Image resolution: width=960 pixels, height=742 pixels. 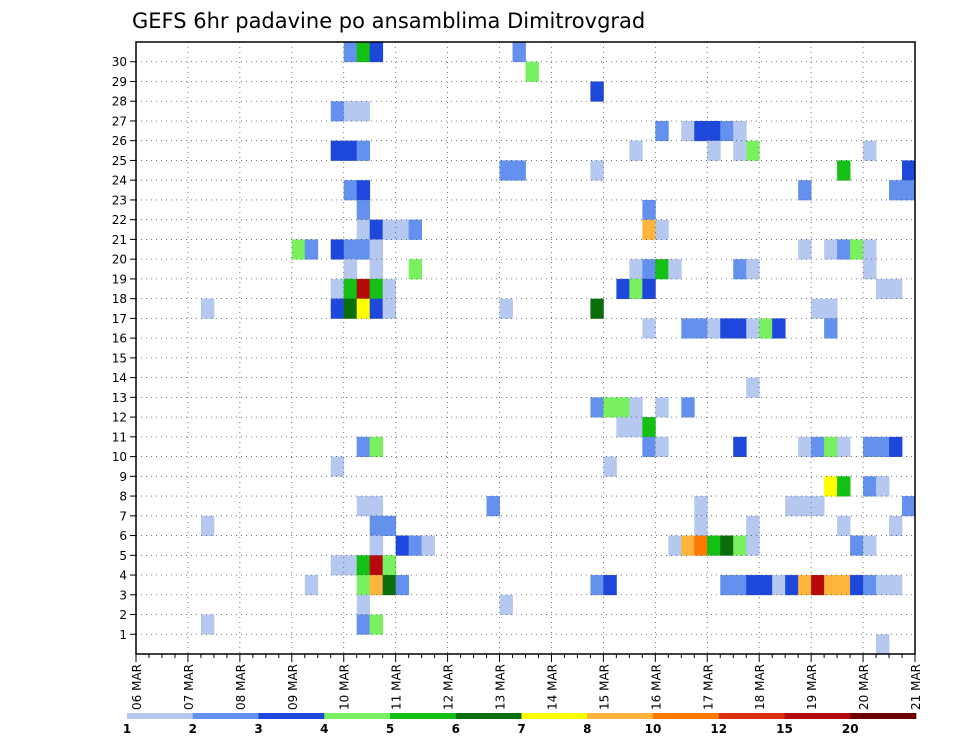 What do you see at coordinates (390, 729) in the screenshot?
I see `legend-label: 5` at bounding box center [390, 729].